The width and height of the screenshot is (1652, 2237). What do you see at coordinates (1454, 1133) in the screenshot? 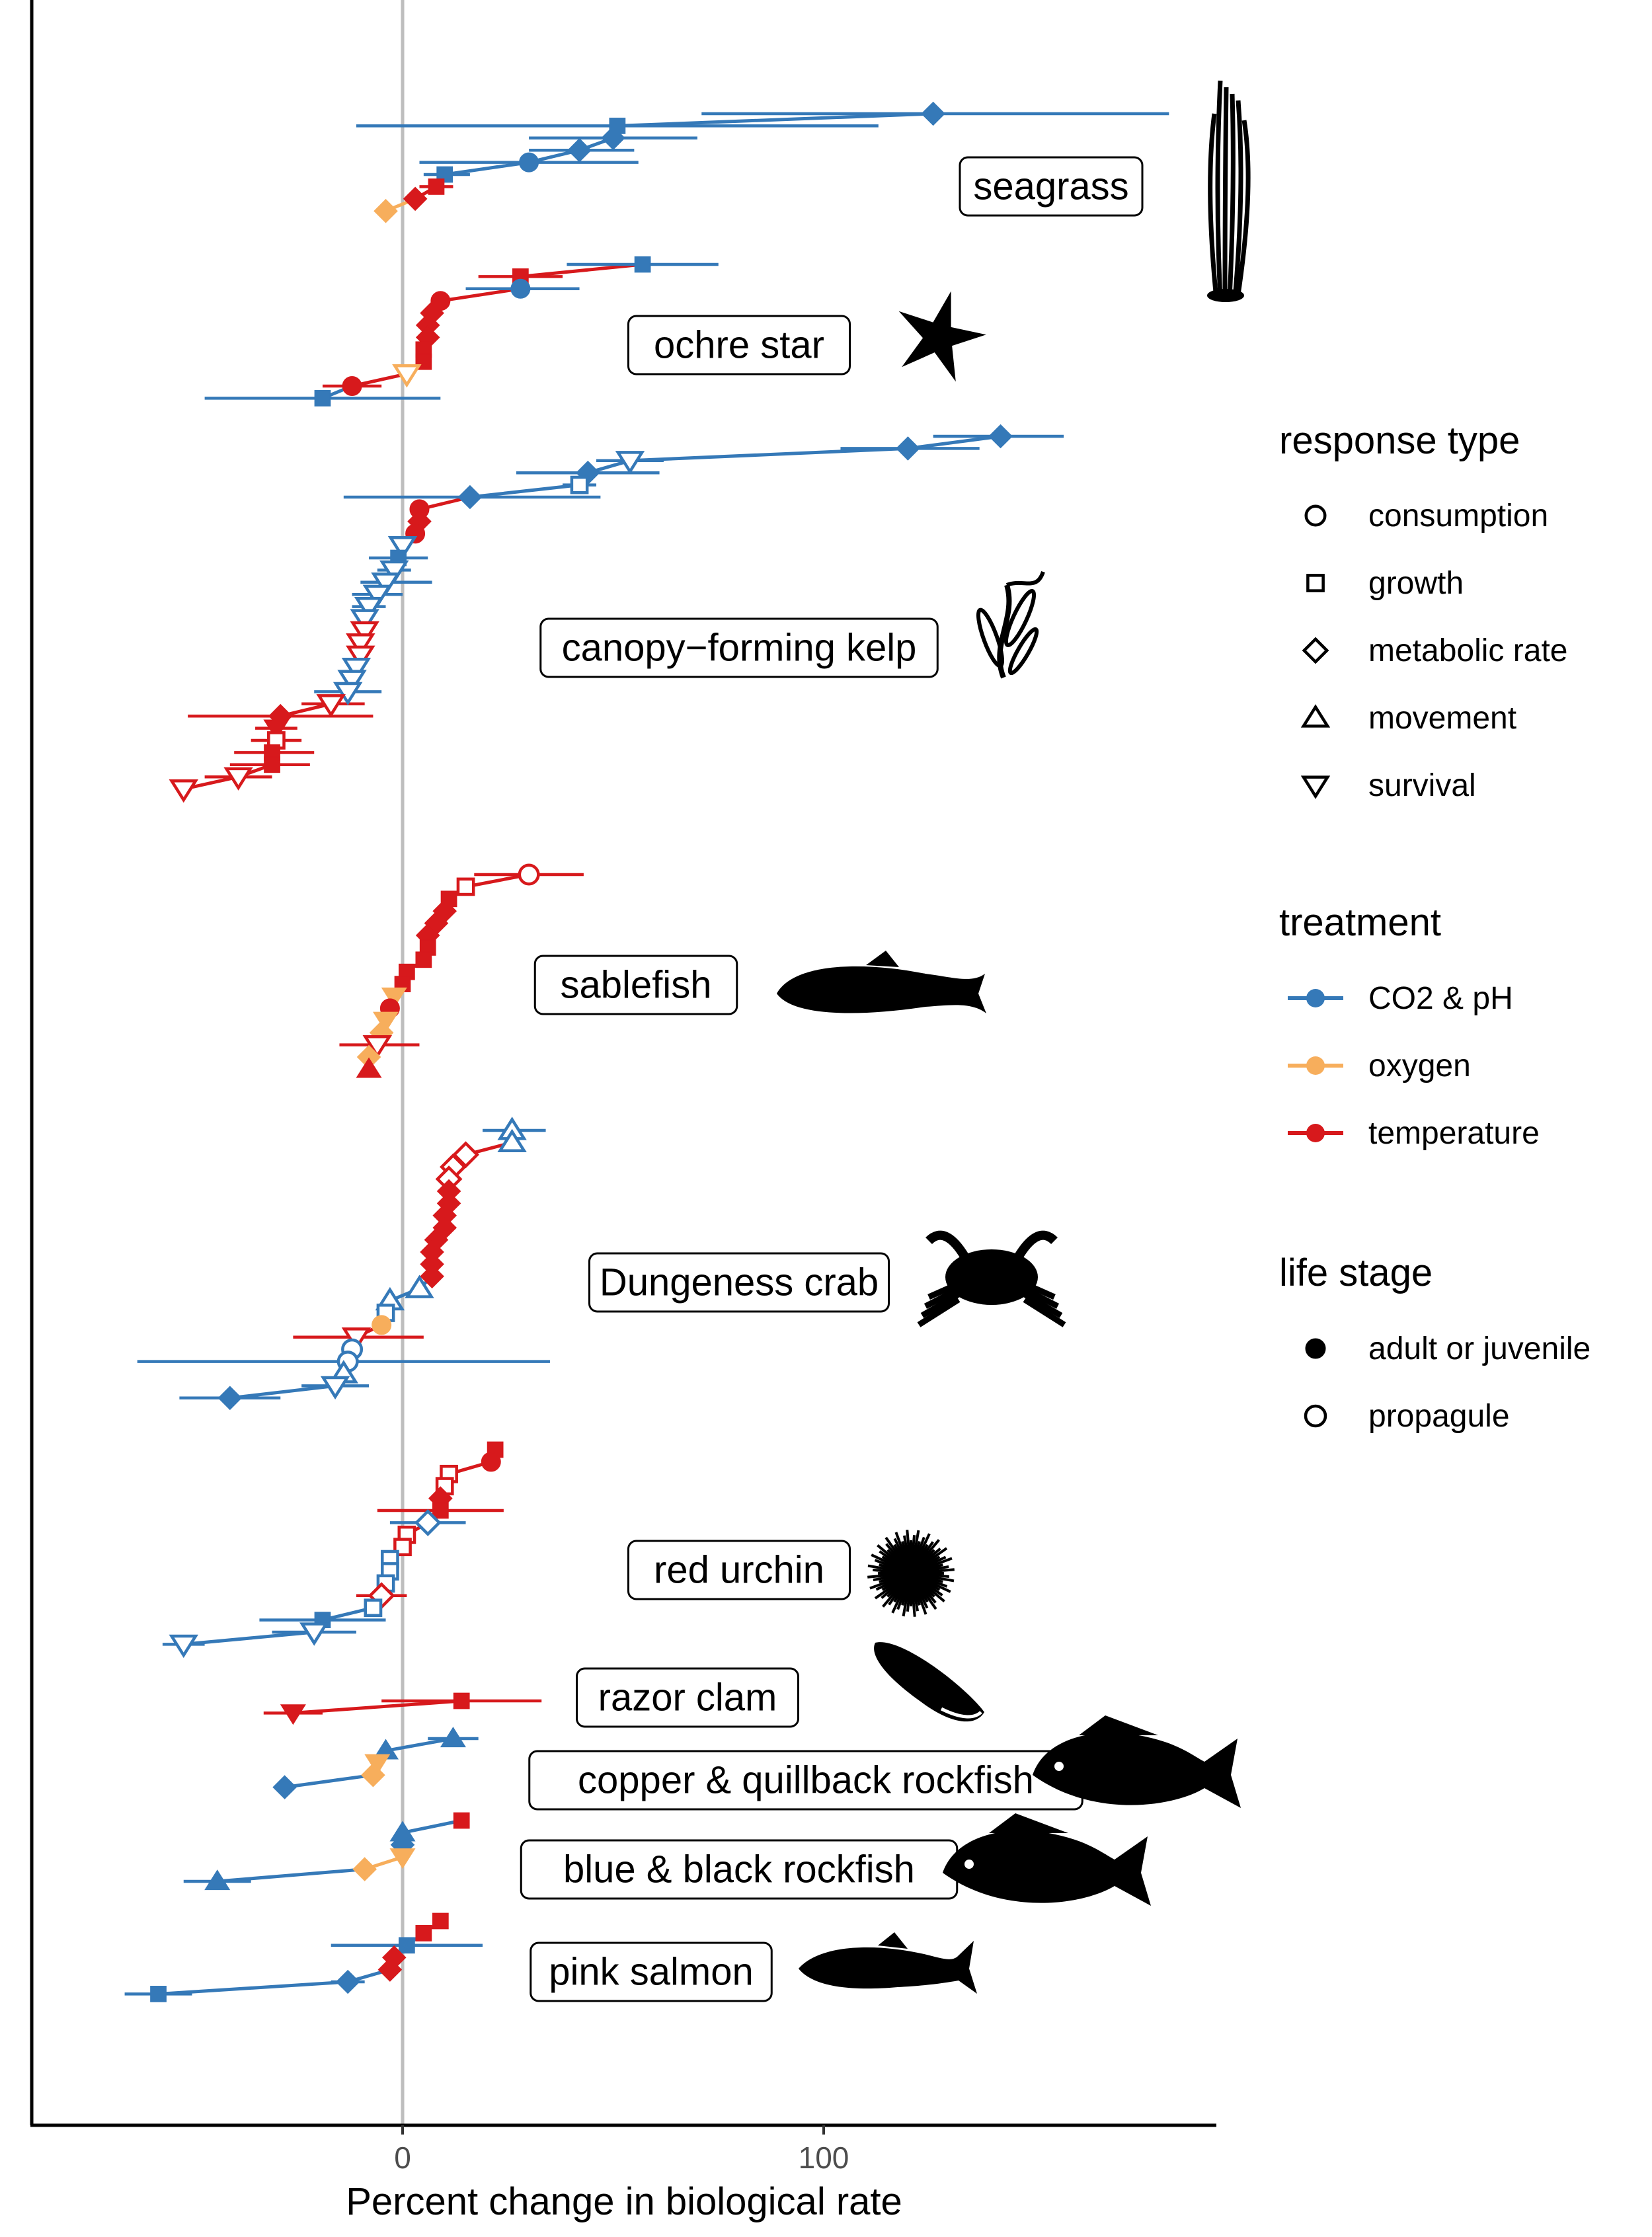
I see `legend-label: temperature` at bounding box center [1454, 1133].